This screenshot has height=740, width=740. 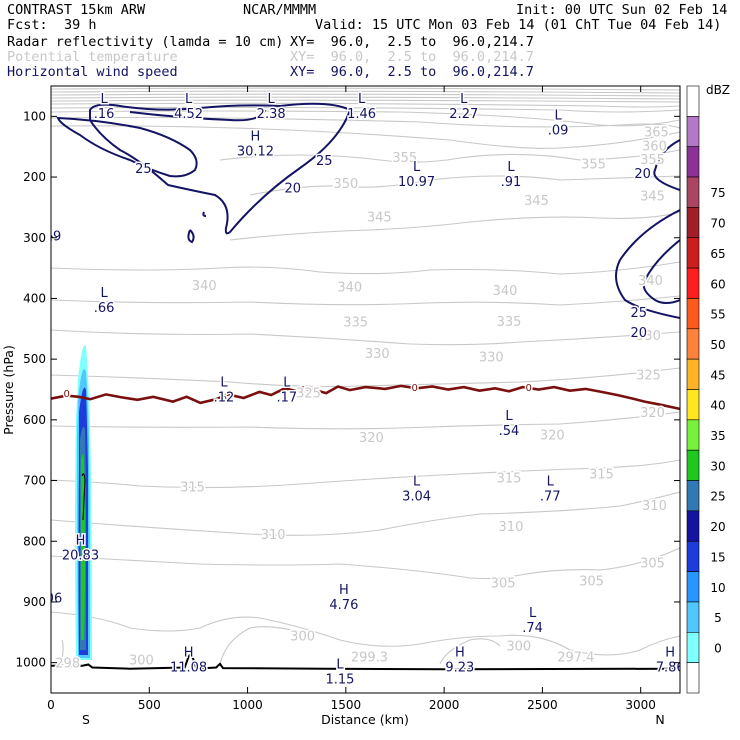 I want to click on freezing-level-labels: 0 0 0 0 0, so click(x=297, y=395).